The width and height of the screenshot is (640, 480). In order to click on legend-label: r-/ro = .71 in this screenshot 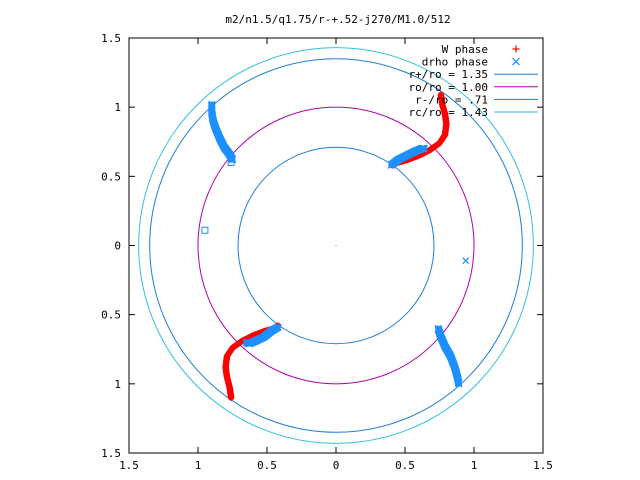, I will do `click(451, 99)`.